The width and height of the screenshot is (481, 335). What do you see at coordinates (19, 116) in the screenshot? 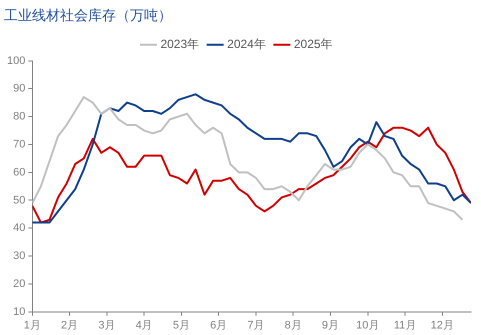
I see `y-tick-label: 80` at bounding box center [19, 116].